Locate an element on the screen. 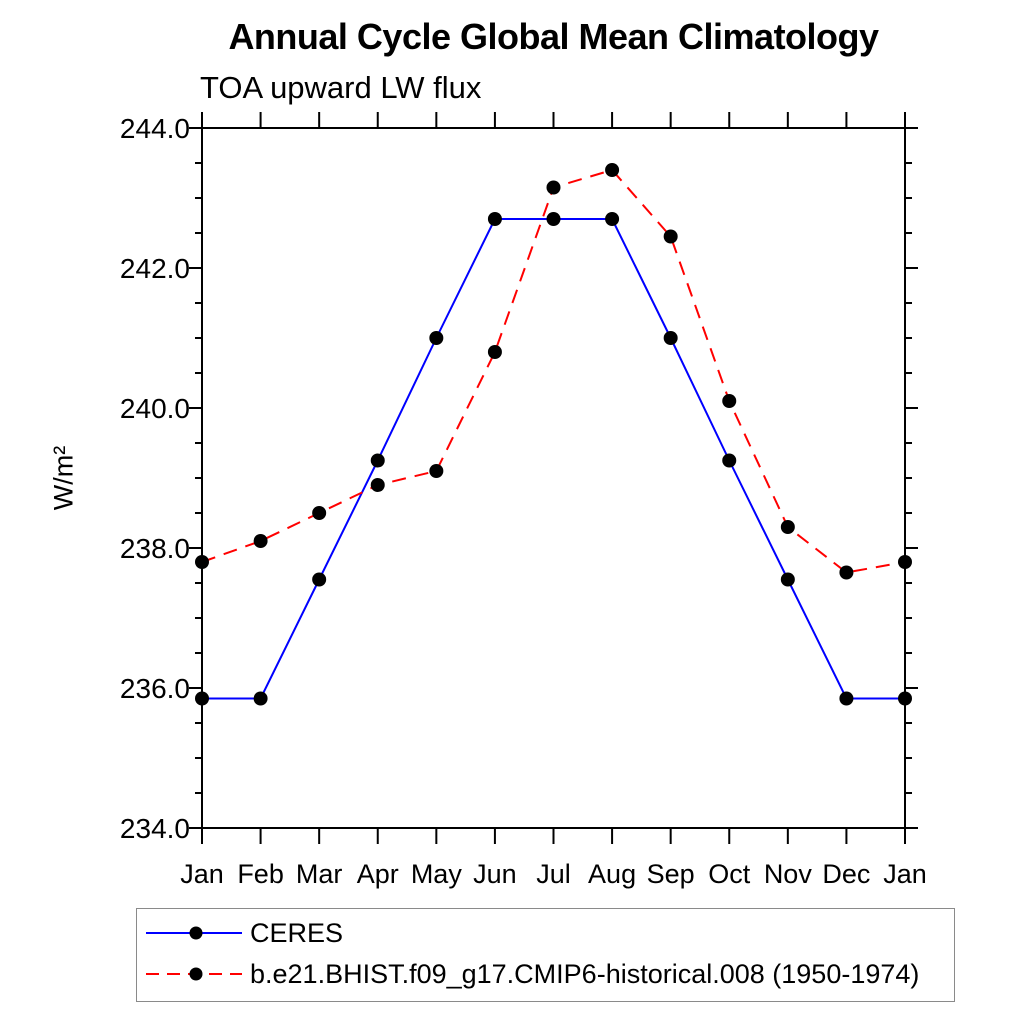  x-axis-tick-labels: Jan Feb Mar Apr May Jun Jul Aug Sep Oct Nov Dec Jan is located at coordinates (553, 874).